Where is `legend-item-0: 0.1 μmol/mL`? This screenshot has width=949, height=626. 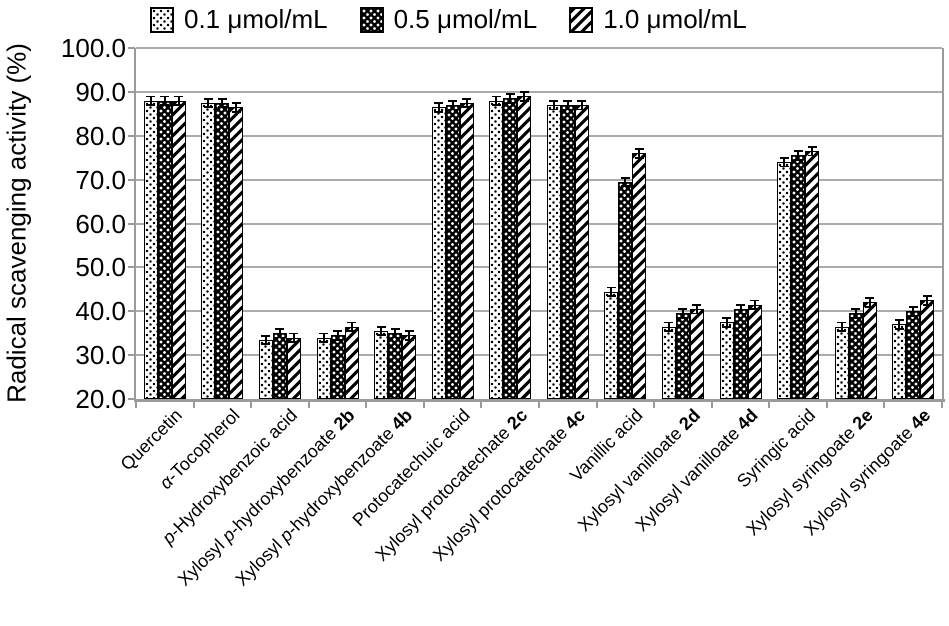 legend-item-0: 0.1 μmol/mL is located at coordinates (239, 19).